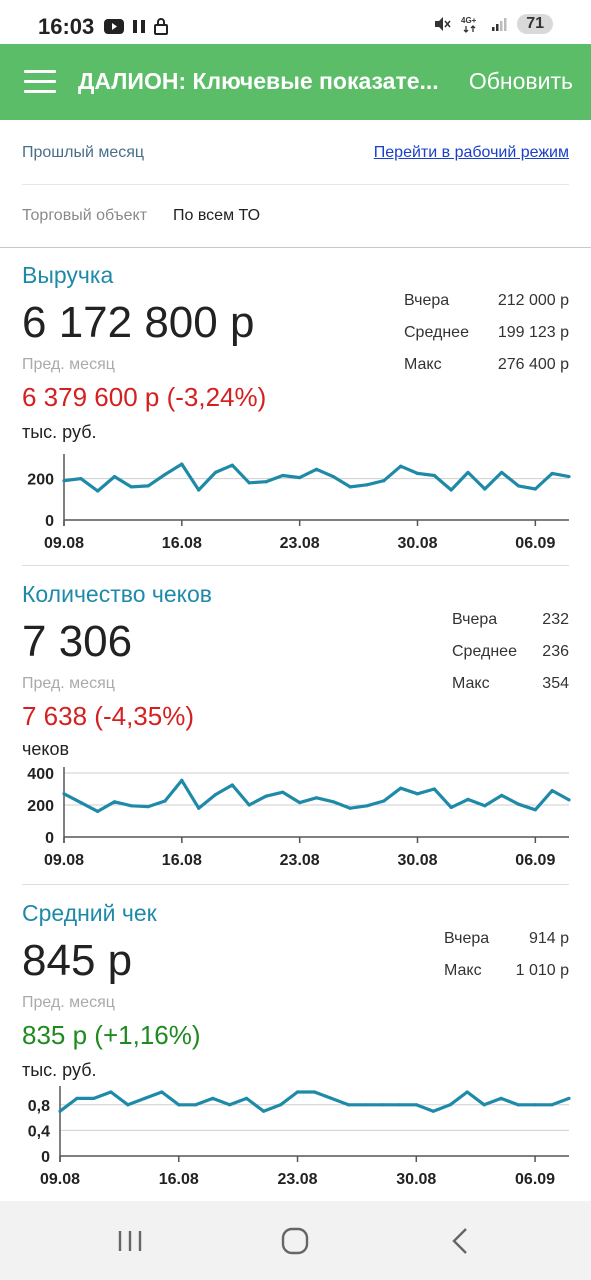 The height and width of the screenshot is (1280, 591). I want to click on stats-panel: Вчера 232 Среднее 236 Макс 354, so click(510, 659).